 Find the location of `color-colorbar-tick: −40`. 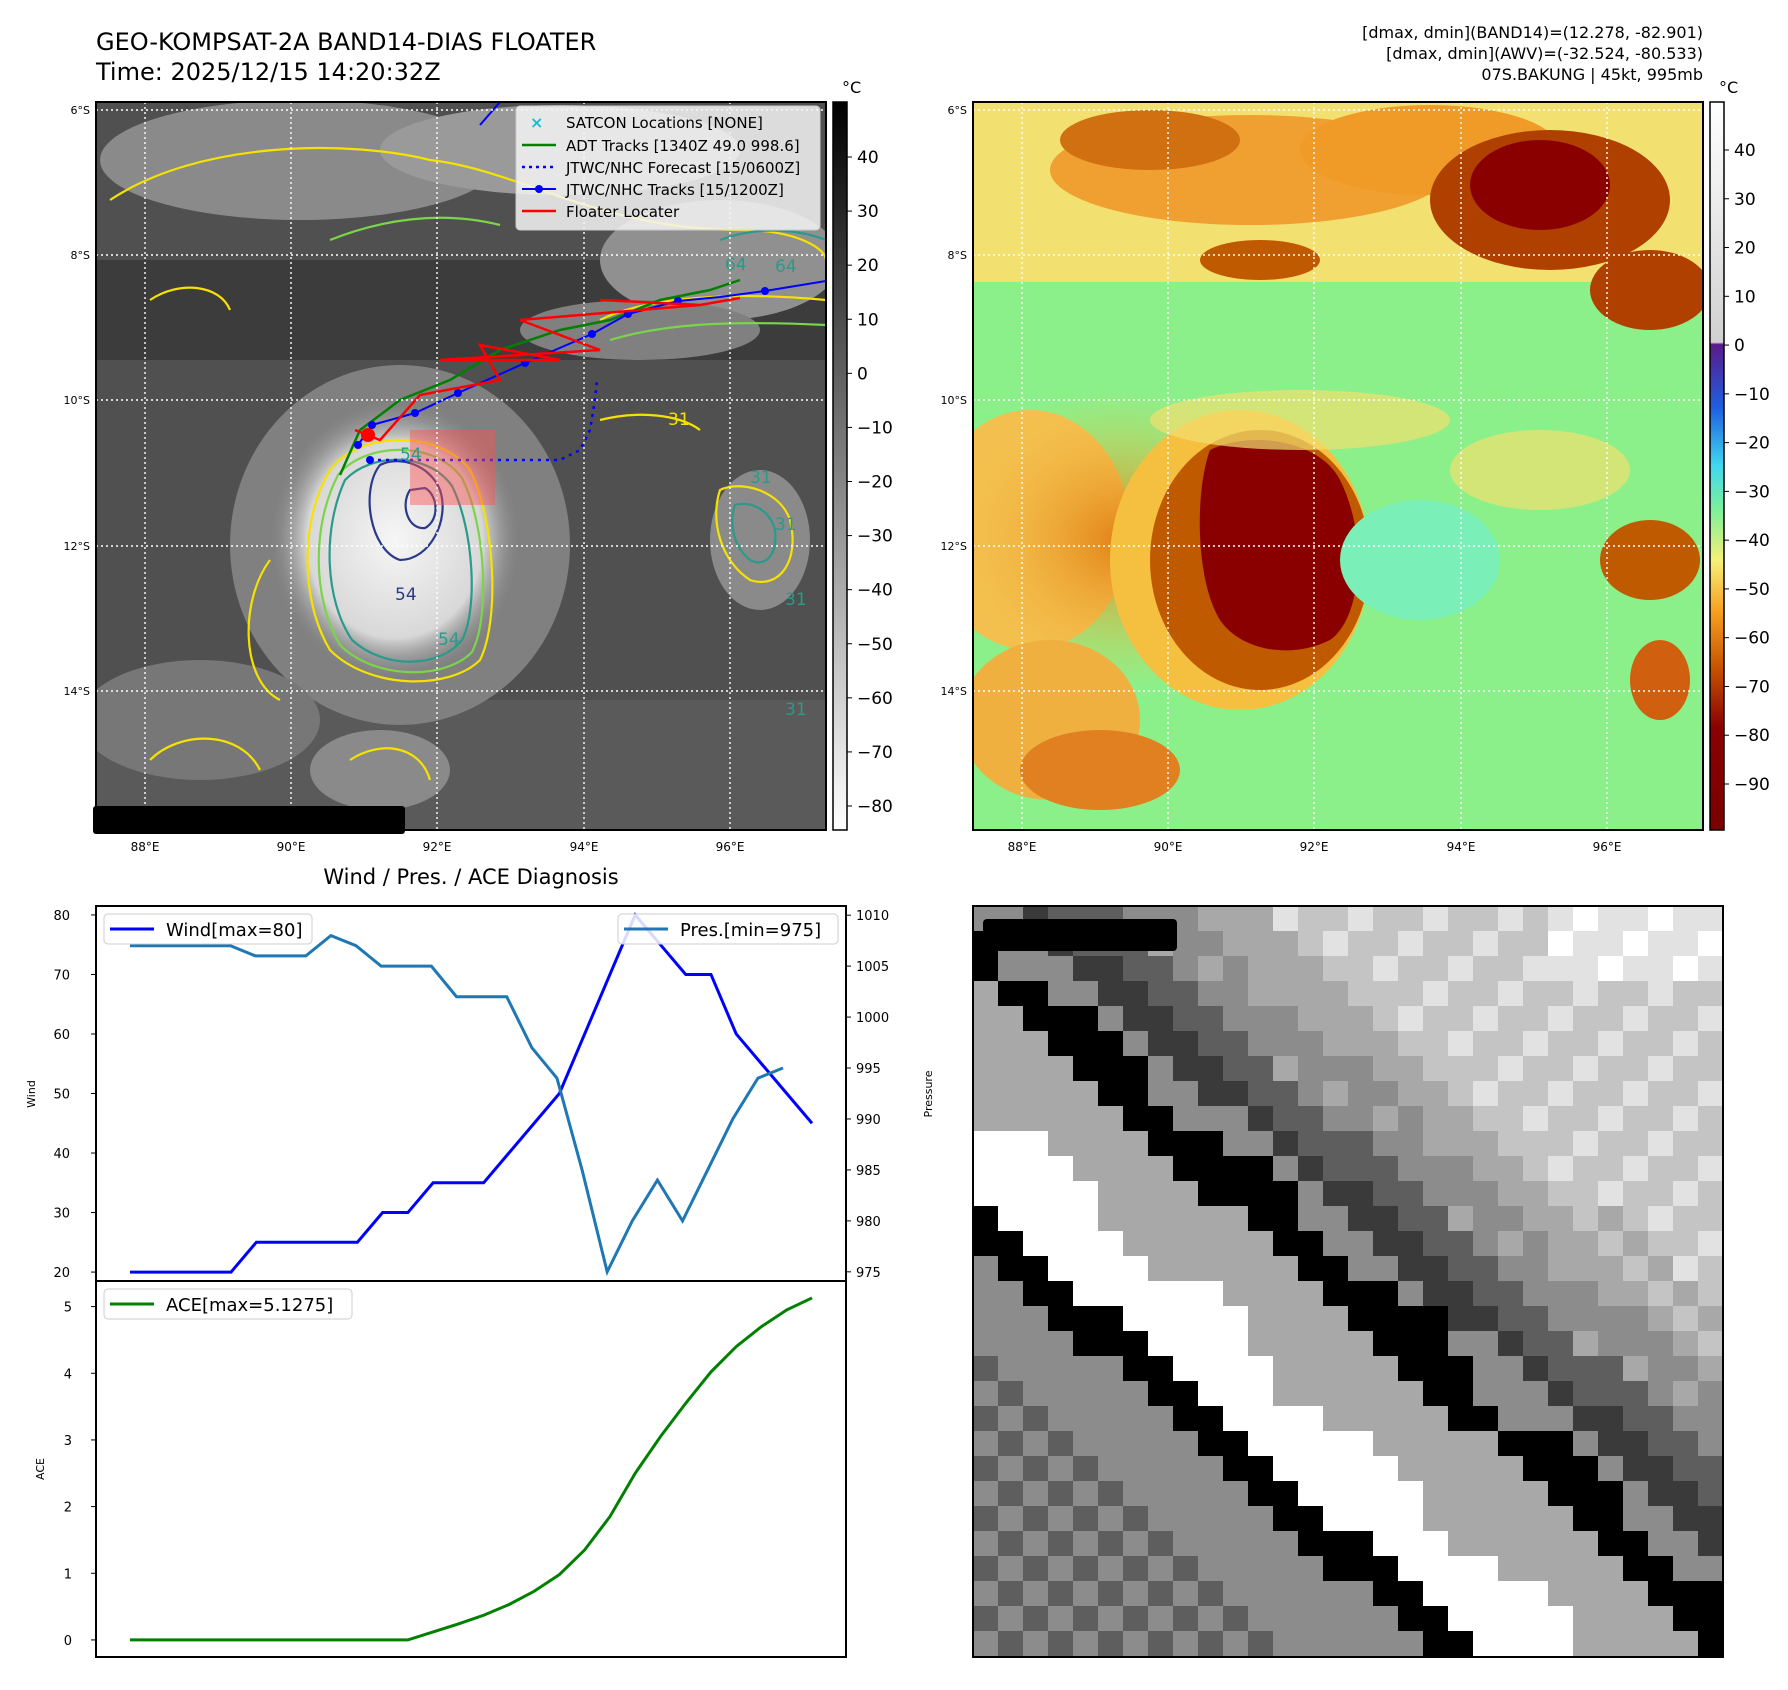

color-colorbar-tick: −40 is located at coordinates (1752, 541).